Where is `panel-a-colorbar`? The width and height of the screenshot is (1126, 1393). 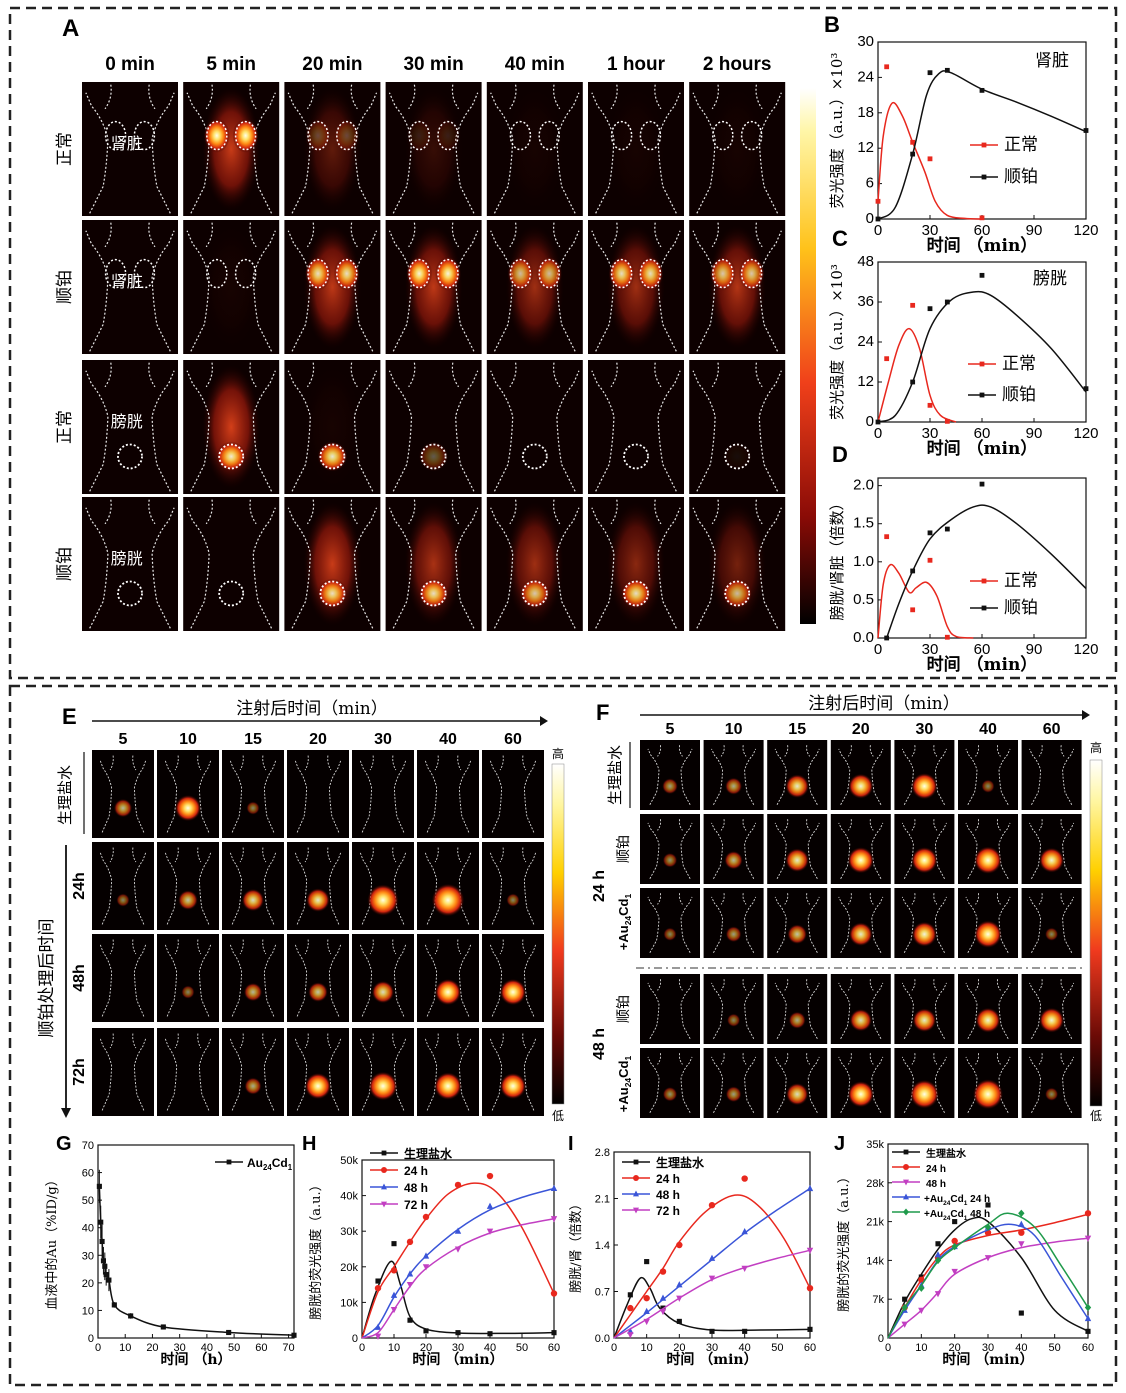
panel-a-colorbar is located at coordinates (808, 356).